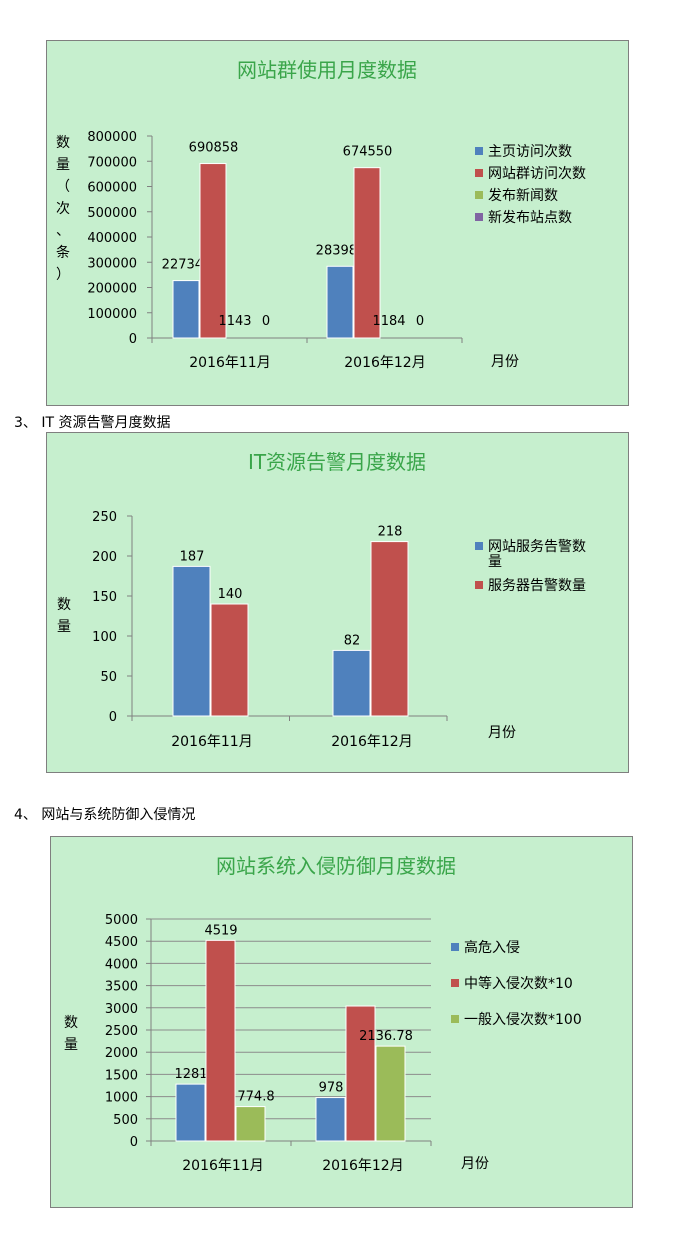  I want to click on y-tick-label: 1500, so click(121, 1075).